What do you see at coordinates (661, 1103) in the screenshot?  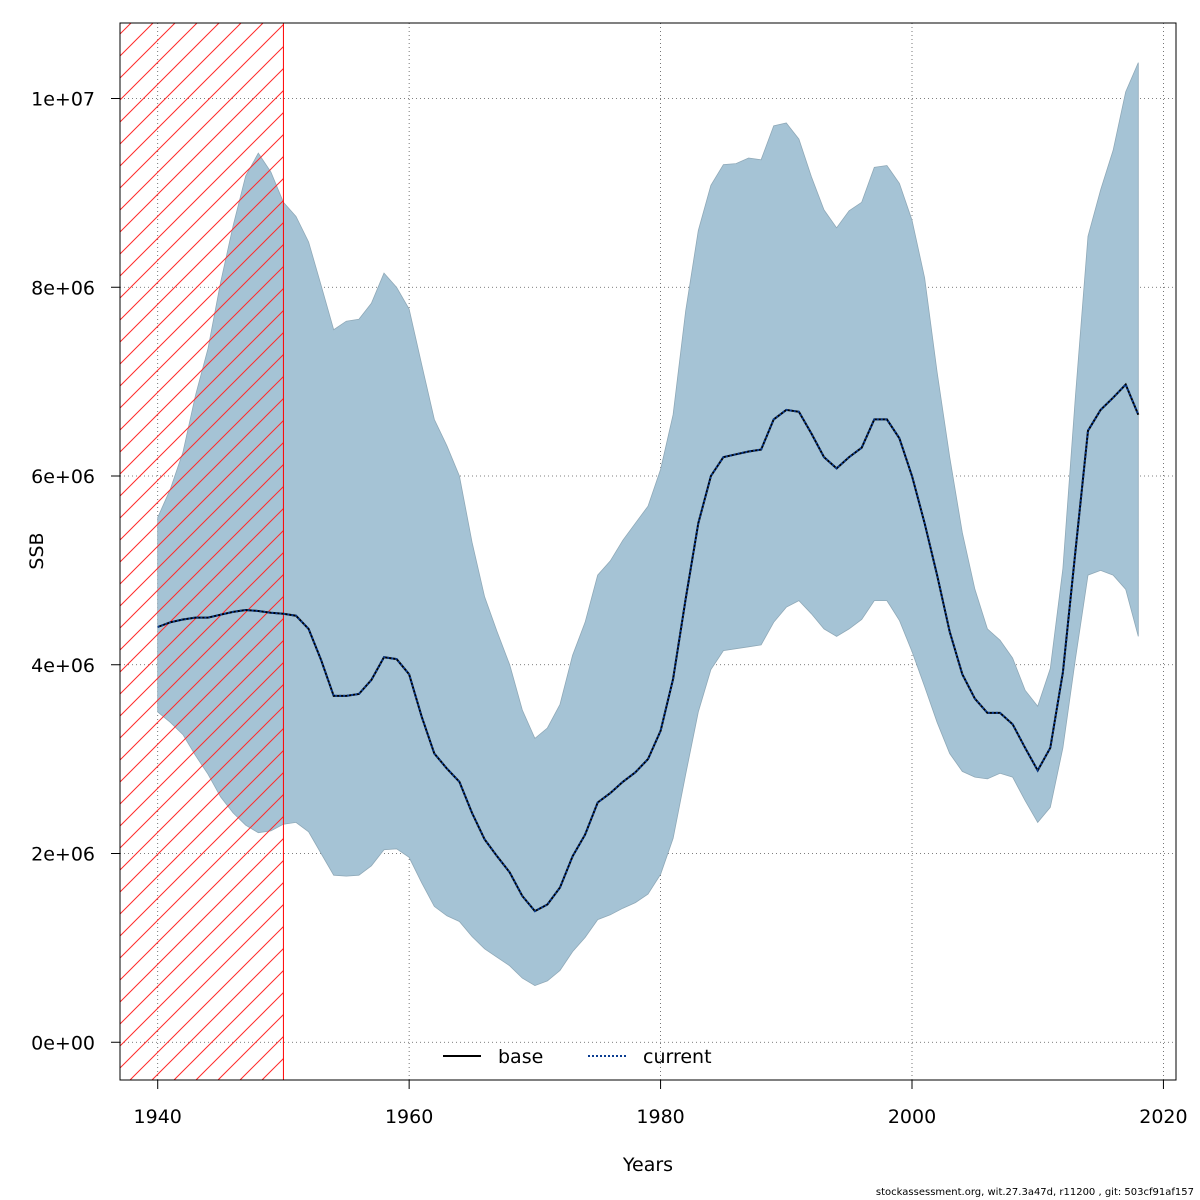 I see `x-axis: 1940 1960 1980 2000 2020` at bounding box center [661, 1103].